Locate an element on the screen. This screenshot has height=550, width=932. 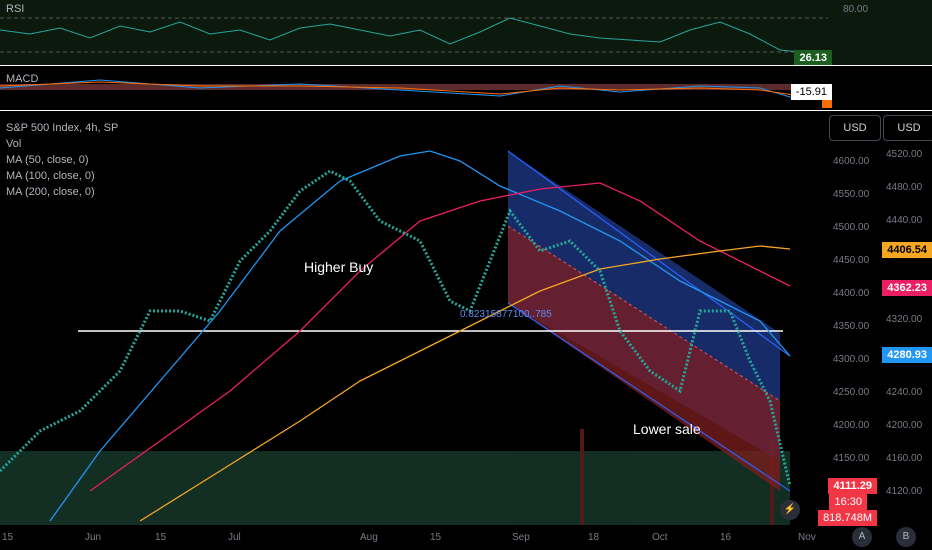
last-price-tag: 4111.29 is located at coordinates (852, 486).